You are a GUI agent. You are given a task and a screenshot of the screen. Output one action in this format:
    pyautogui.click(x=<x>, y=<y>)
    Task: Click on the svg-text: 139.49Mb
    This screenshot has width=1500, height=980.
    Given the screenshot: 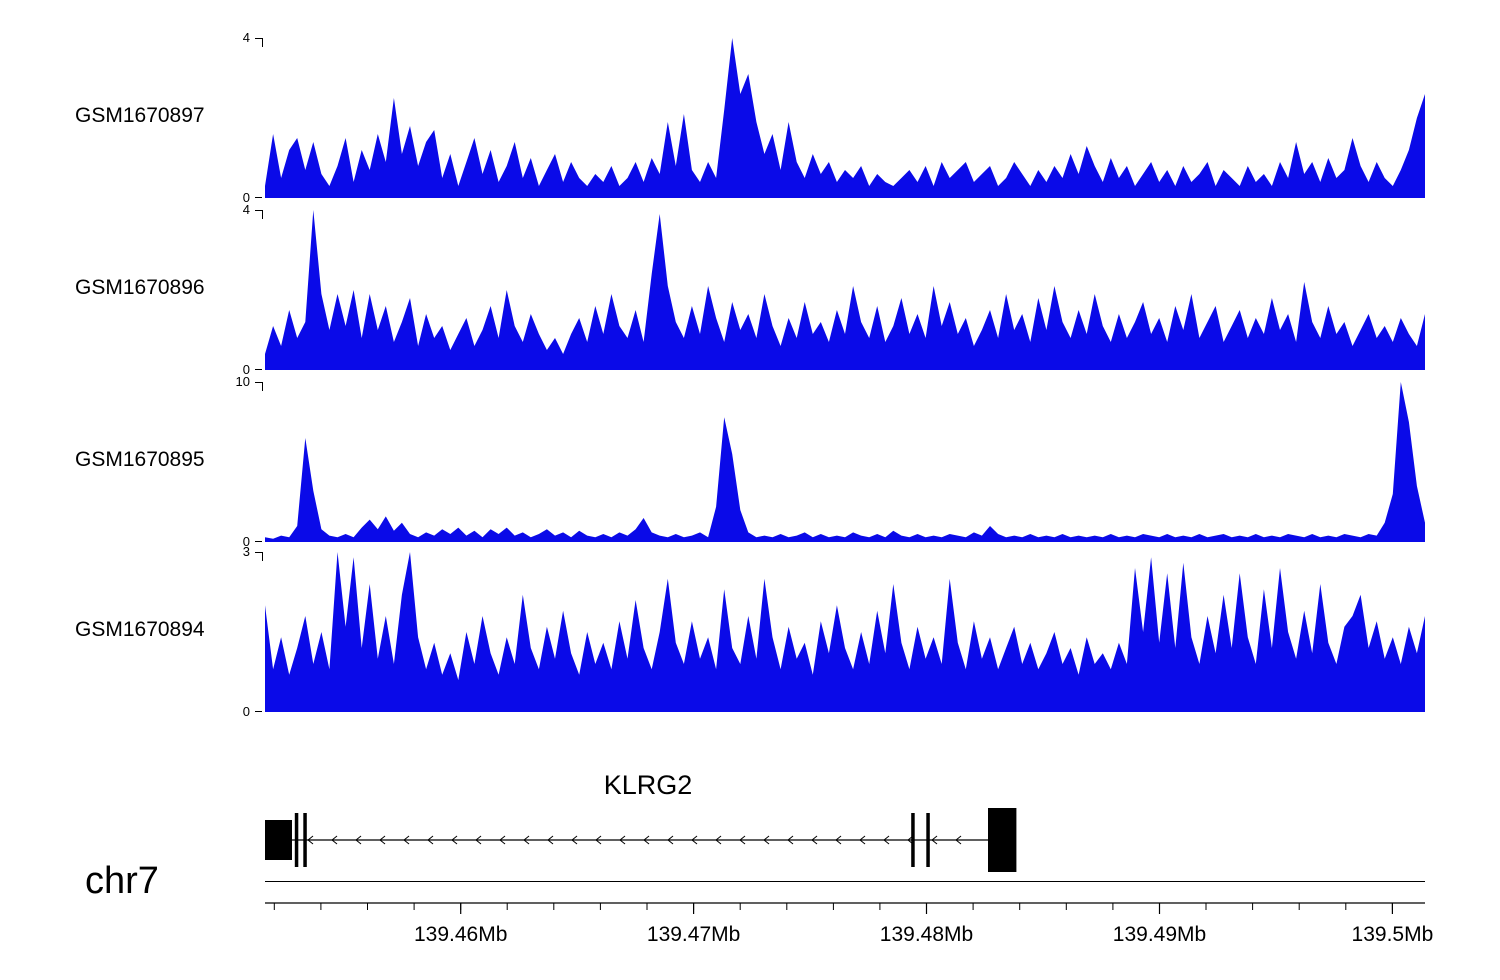 What is the action you would take?
    pyautogui.click(x=1159, y=934)
    